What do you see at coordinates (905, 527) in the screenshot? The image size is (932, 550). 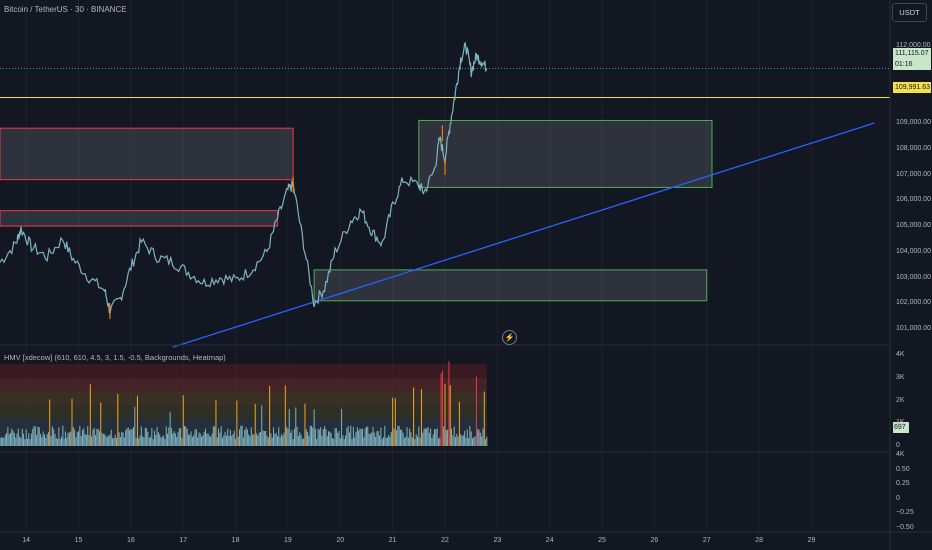 I see `lower-pane-tick-label: −0.50` at bounding box center [905, 527].